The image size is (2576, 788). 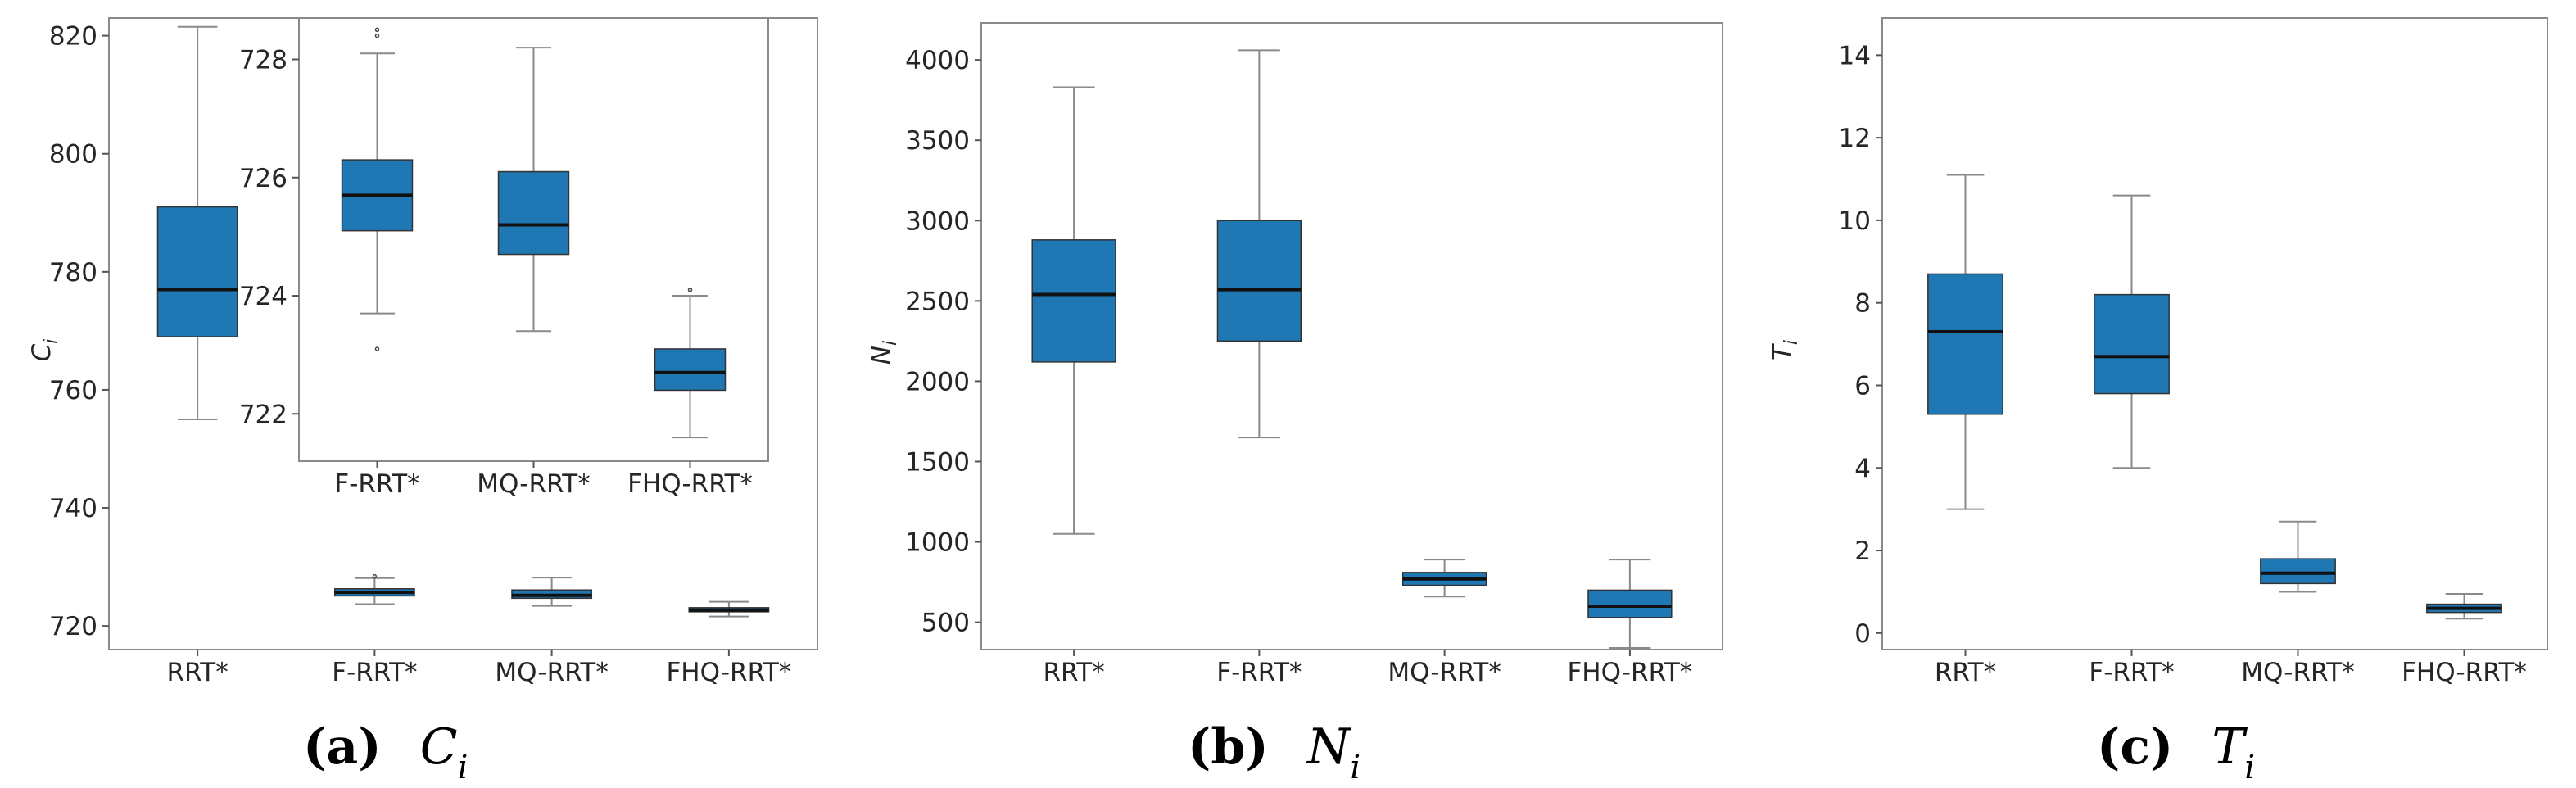 What do you see at coordinates (385, 752) in the screenshot?
I see `caption-a: (a) Ci` at bounding box center [385, 752].